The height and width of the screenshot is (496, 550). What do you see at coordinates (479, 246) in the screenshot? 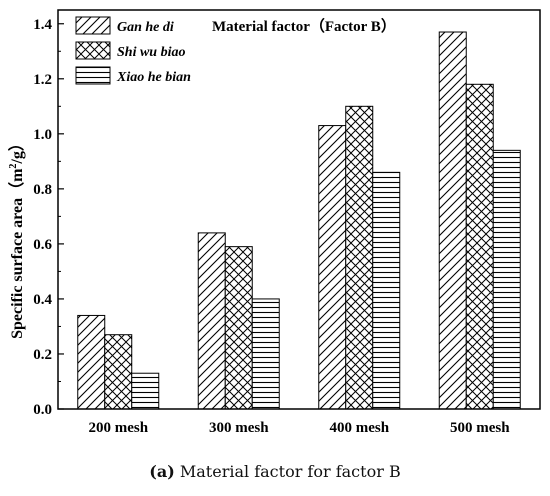
I see `bar-shi-wu-biao-500-mesh` at bounding box center [479, 246].